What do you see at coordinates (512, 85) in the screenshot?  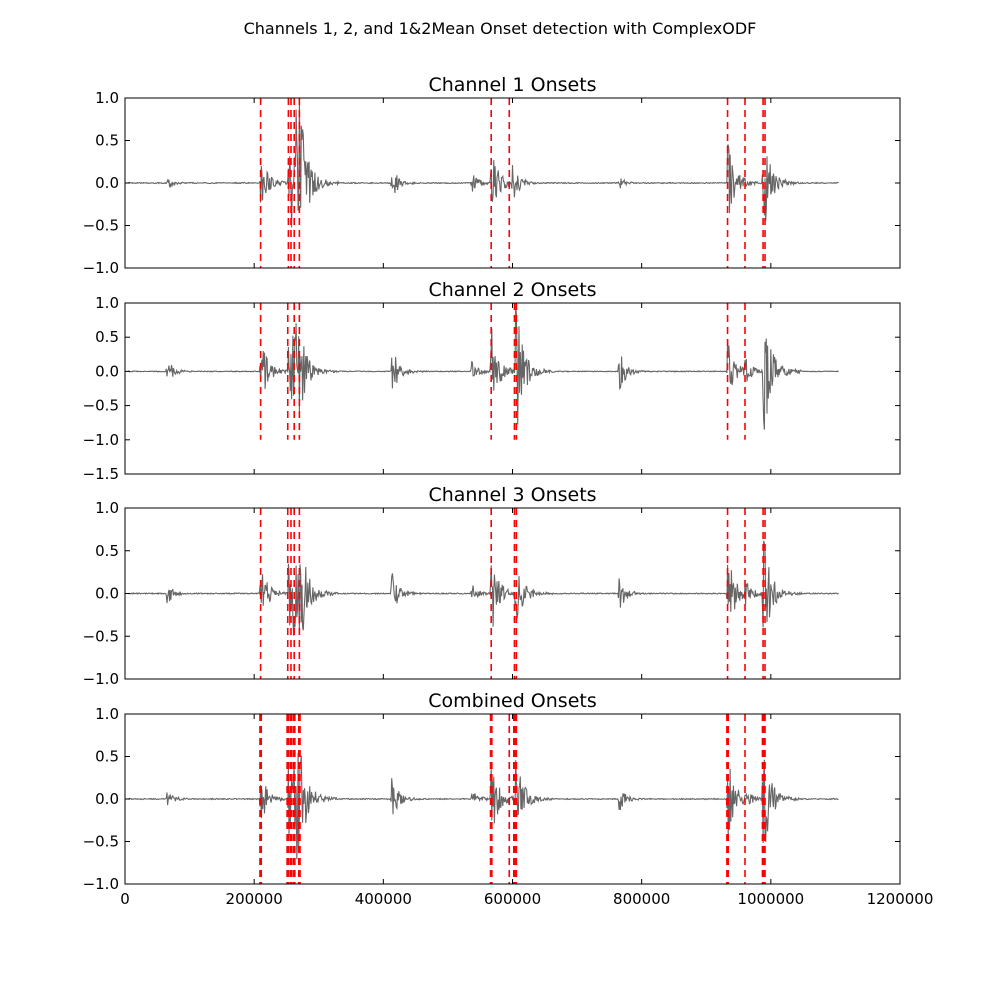 I see `subplot-title: Channel 1 Onsets` at bounding box center [512, 85].